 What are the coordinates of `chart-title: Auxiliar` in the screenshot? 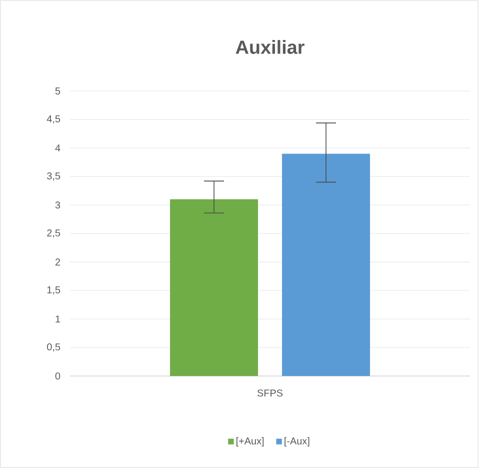 It's located at (270, 47).